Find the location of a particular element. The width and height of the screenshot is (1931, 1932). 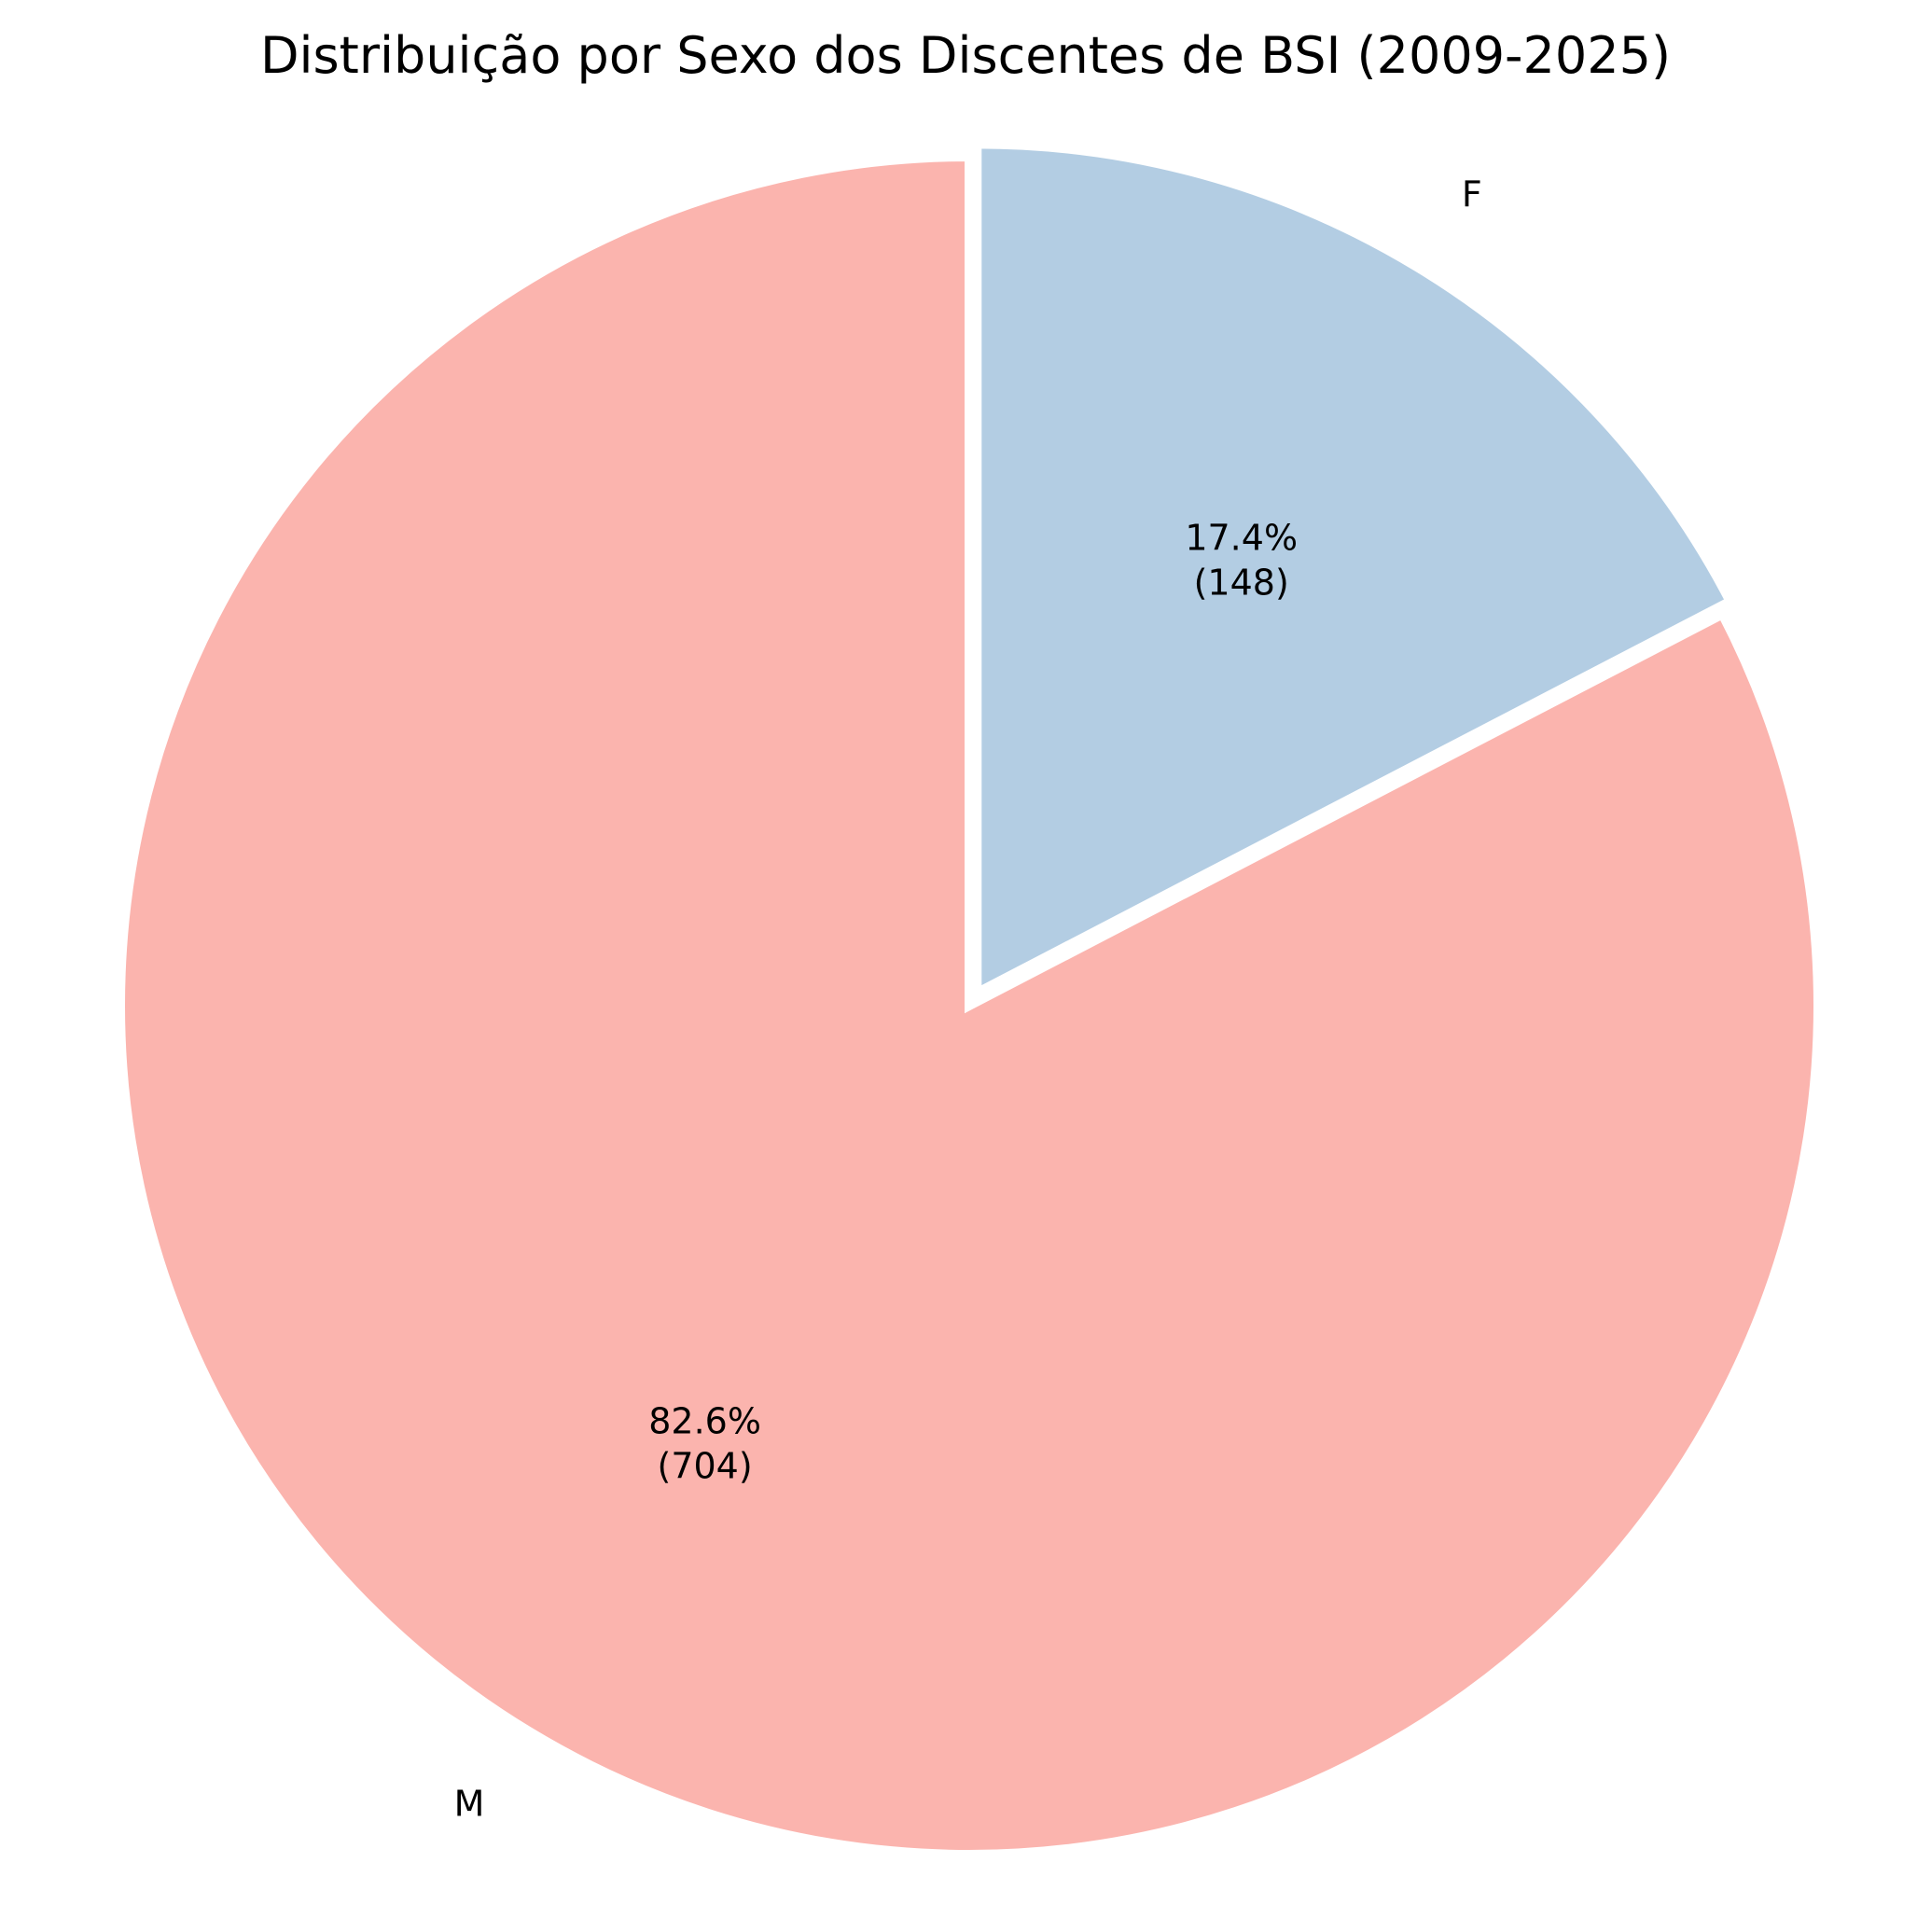

slice-percent-m: 82.6% is located at coordinates (704, 1422).